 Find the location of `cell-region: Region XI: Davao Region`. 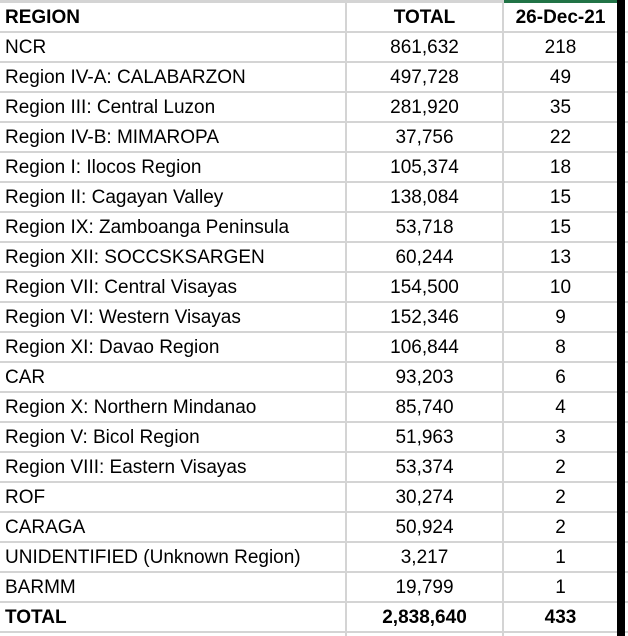

cell-region: Region XI: Davao Region is located at coordinates (173, 347).